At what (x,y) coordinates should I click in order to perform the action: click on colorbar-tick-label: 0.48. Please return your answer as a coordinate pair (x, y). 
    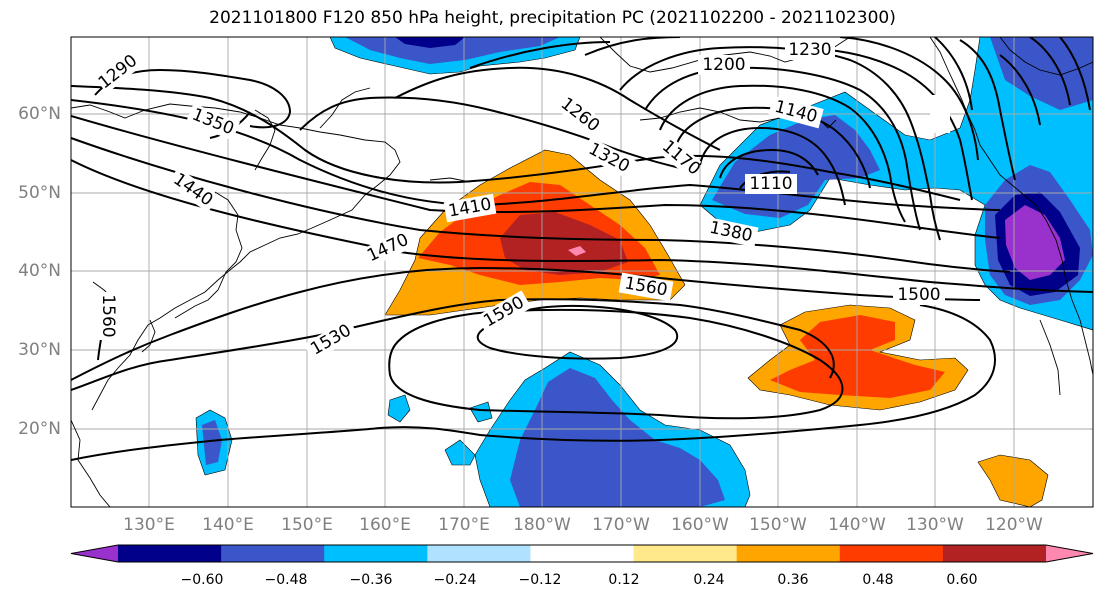
    Looking at the image, I should click on (877, 580).